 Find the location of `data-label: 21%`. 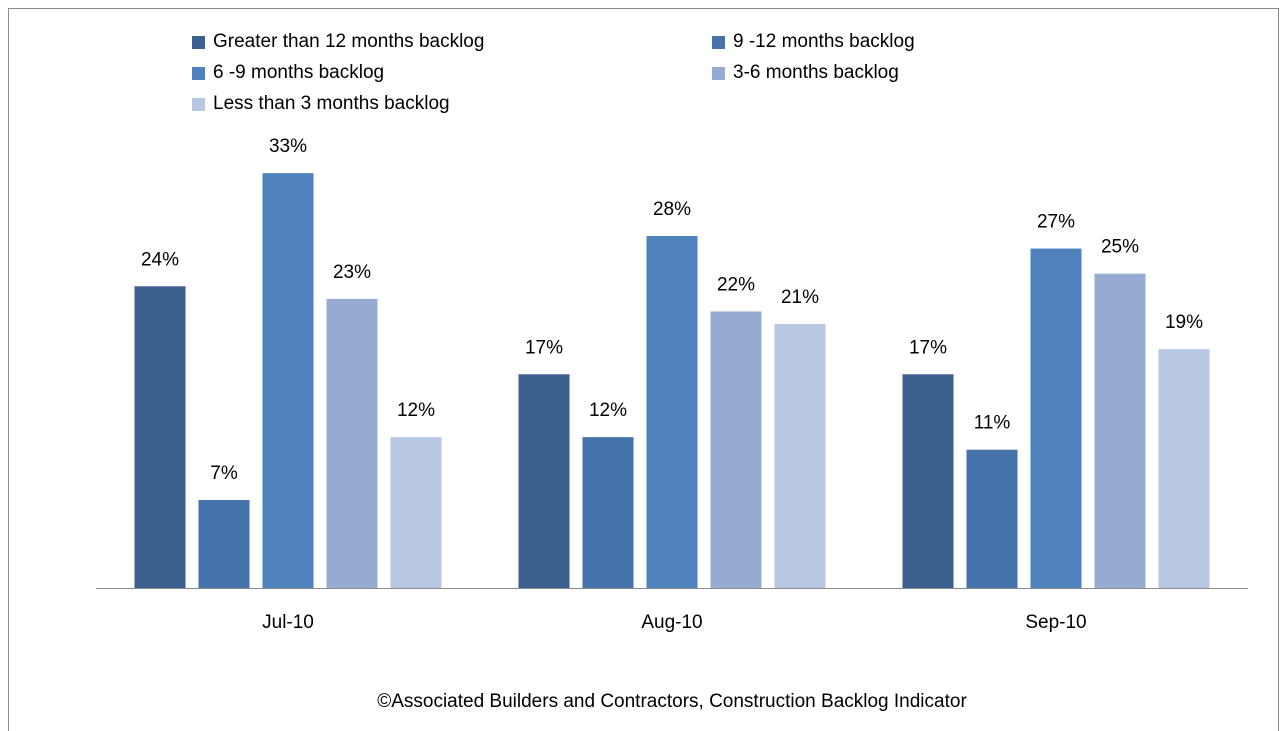

data-label: 21% is located at coordinates (800, 297).